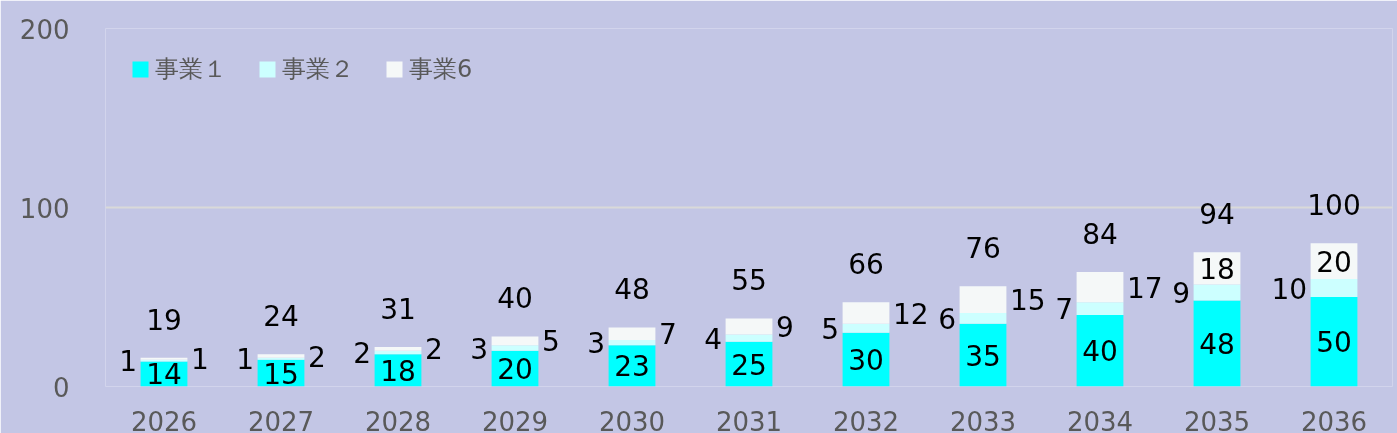 Image resolution: width=1397 pixels, height=433 pixels. I want to click on data-label: 25, so click(749, 365).